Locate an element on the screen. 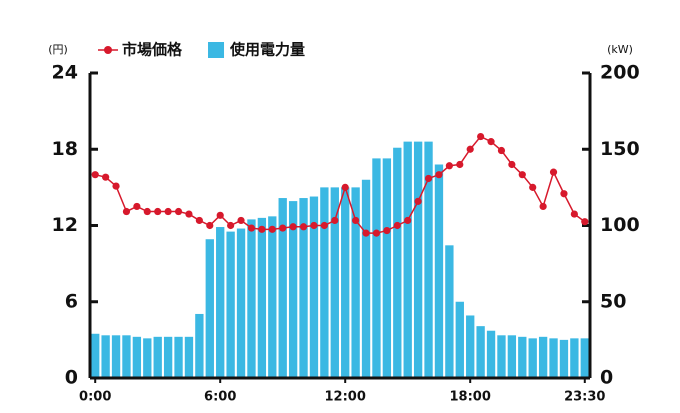 This screenshot has height=413, width=680. legend-swatch is located at coordinates (108, 50).